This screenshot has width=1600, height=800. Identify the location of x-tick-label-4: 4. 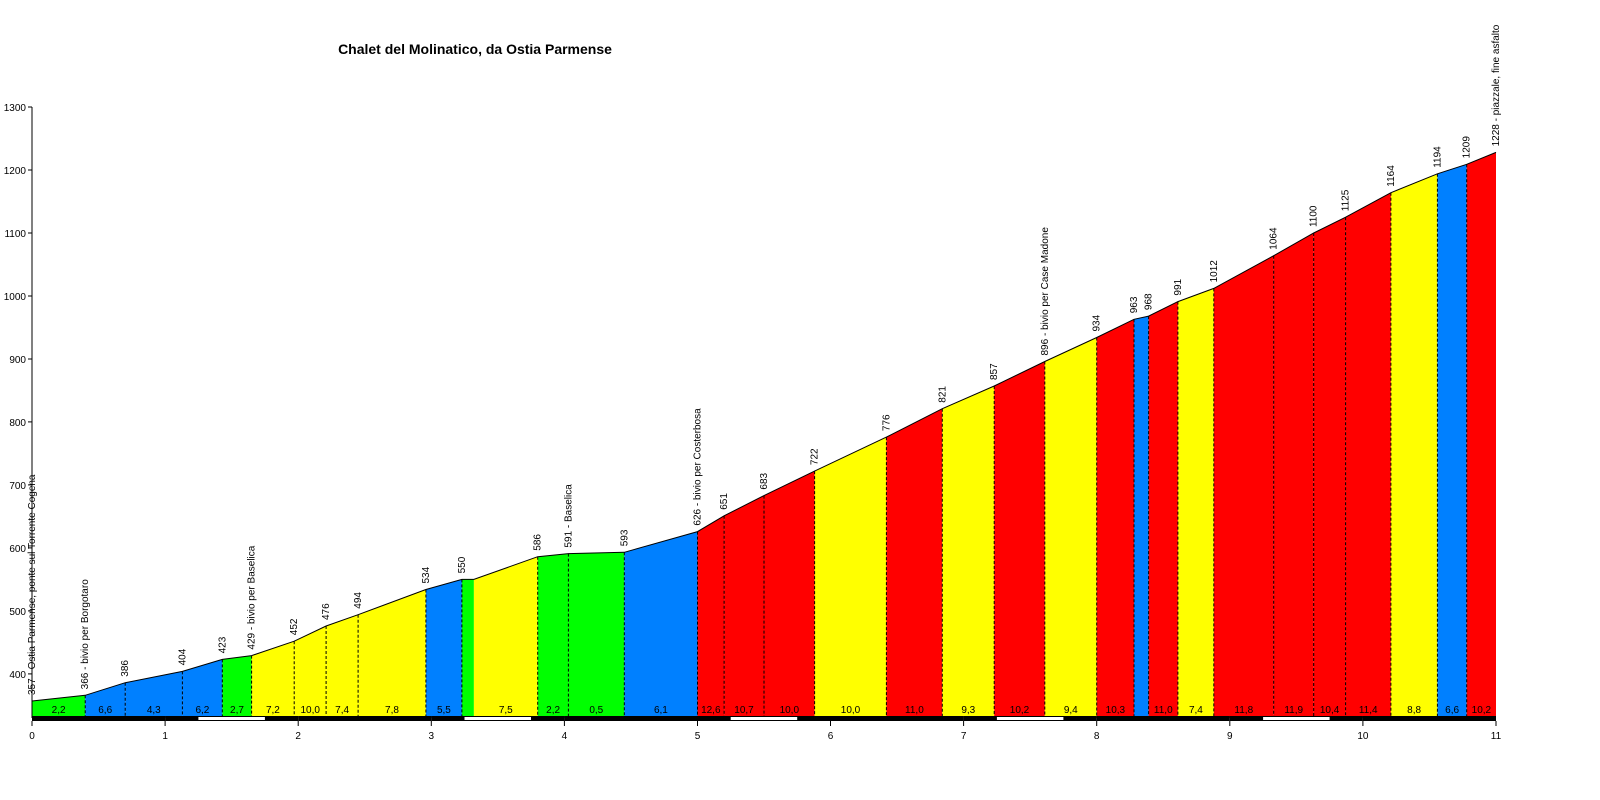
(565, 736).